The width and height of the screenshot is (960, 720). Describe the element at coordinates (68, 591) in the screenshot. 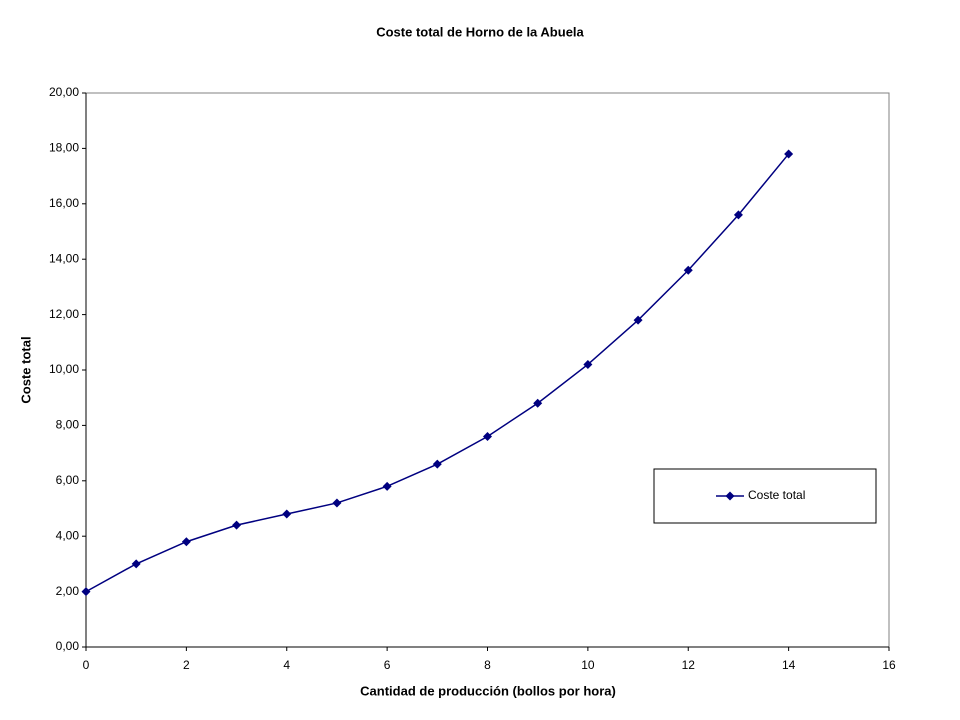

I see `y-tick-label: 2,00` at that location.